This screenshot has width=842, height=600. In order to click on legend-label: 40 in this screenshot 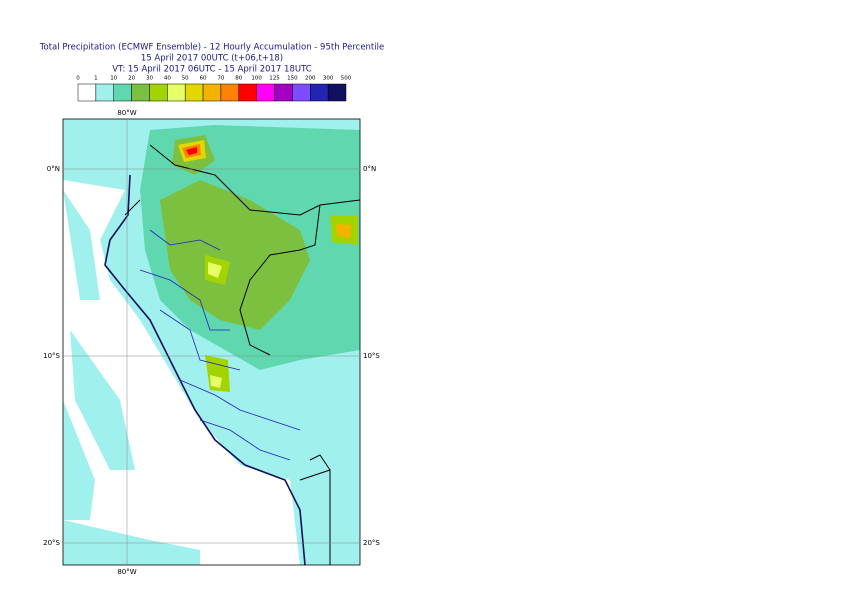, I will do `click(167, 79)`.